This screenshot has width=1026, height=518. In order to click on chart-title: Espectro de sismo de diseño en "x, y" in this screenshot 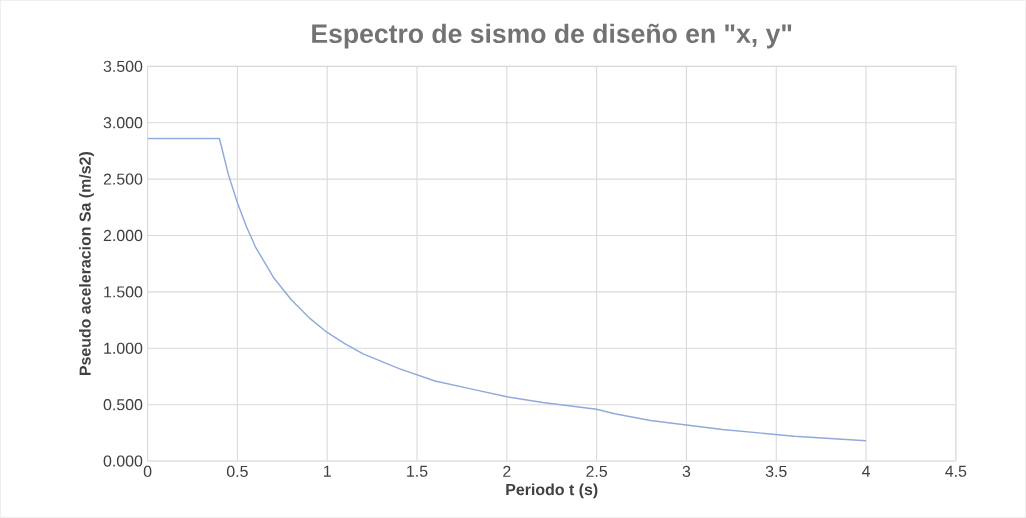, I will do `click(552, 36)`.